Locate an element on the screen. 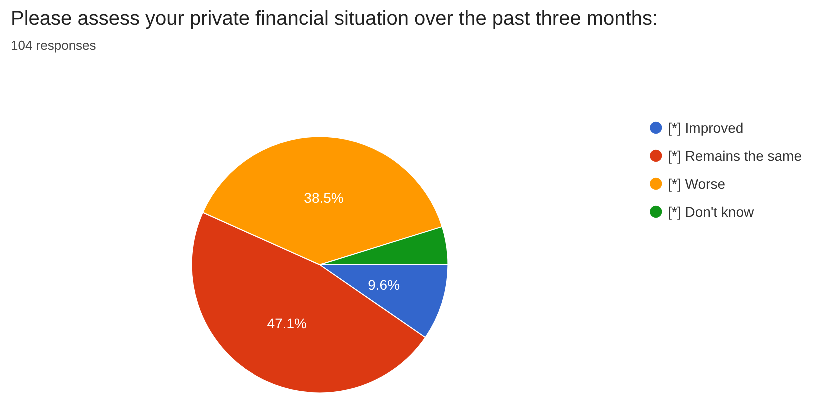 Image resolution: width=827 pixels, height=407 pixels. legend-label: [*] Worse is located at coordinates (697, 184).